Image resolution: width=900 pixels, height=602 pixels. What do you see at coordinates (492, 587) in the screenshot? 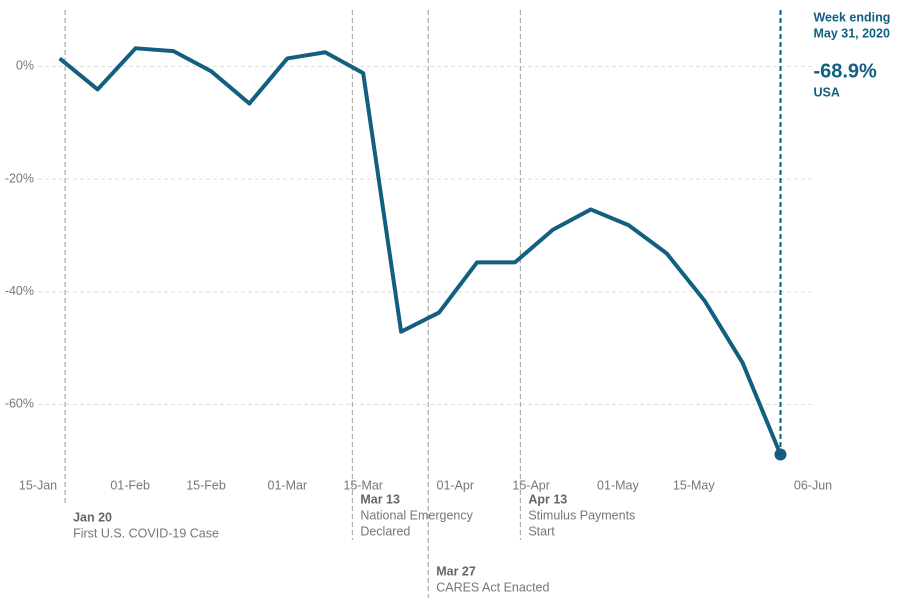
I see `event-text: CARES Act Enacted` at bounding box center [492, 587].